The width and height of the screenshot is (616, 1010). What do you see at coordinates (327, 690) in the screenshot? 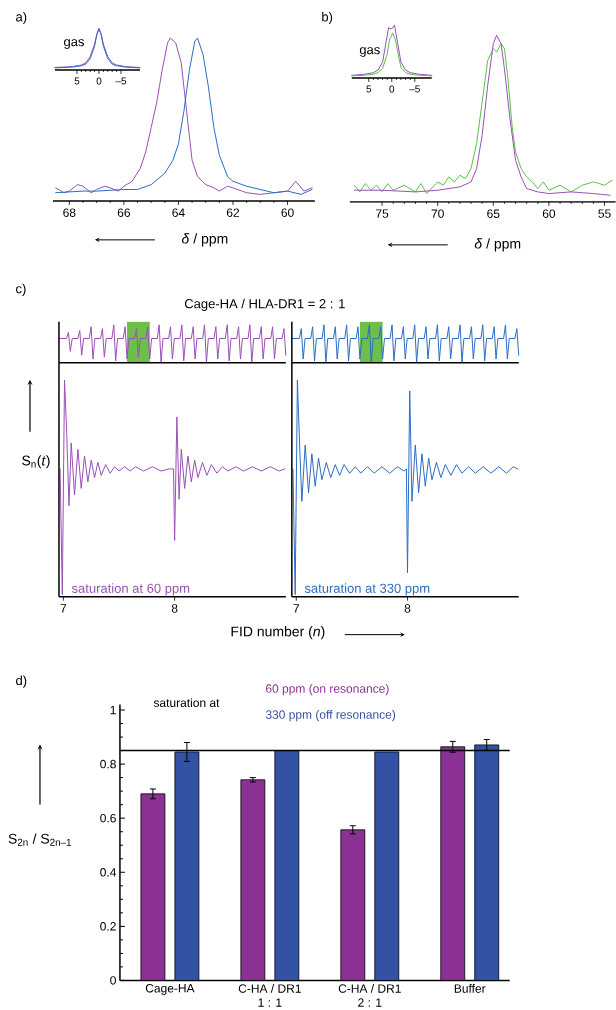
I see `text: 60 ppm (on resonance)` at bounding box center [327, 690].